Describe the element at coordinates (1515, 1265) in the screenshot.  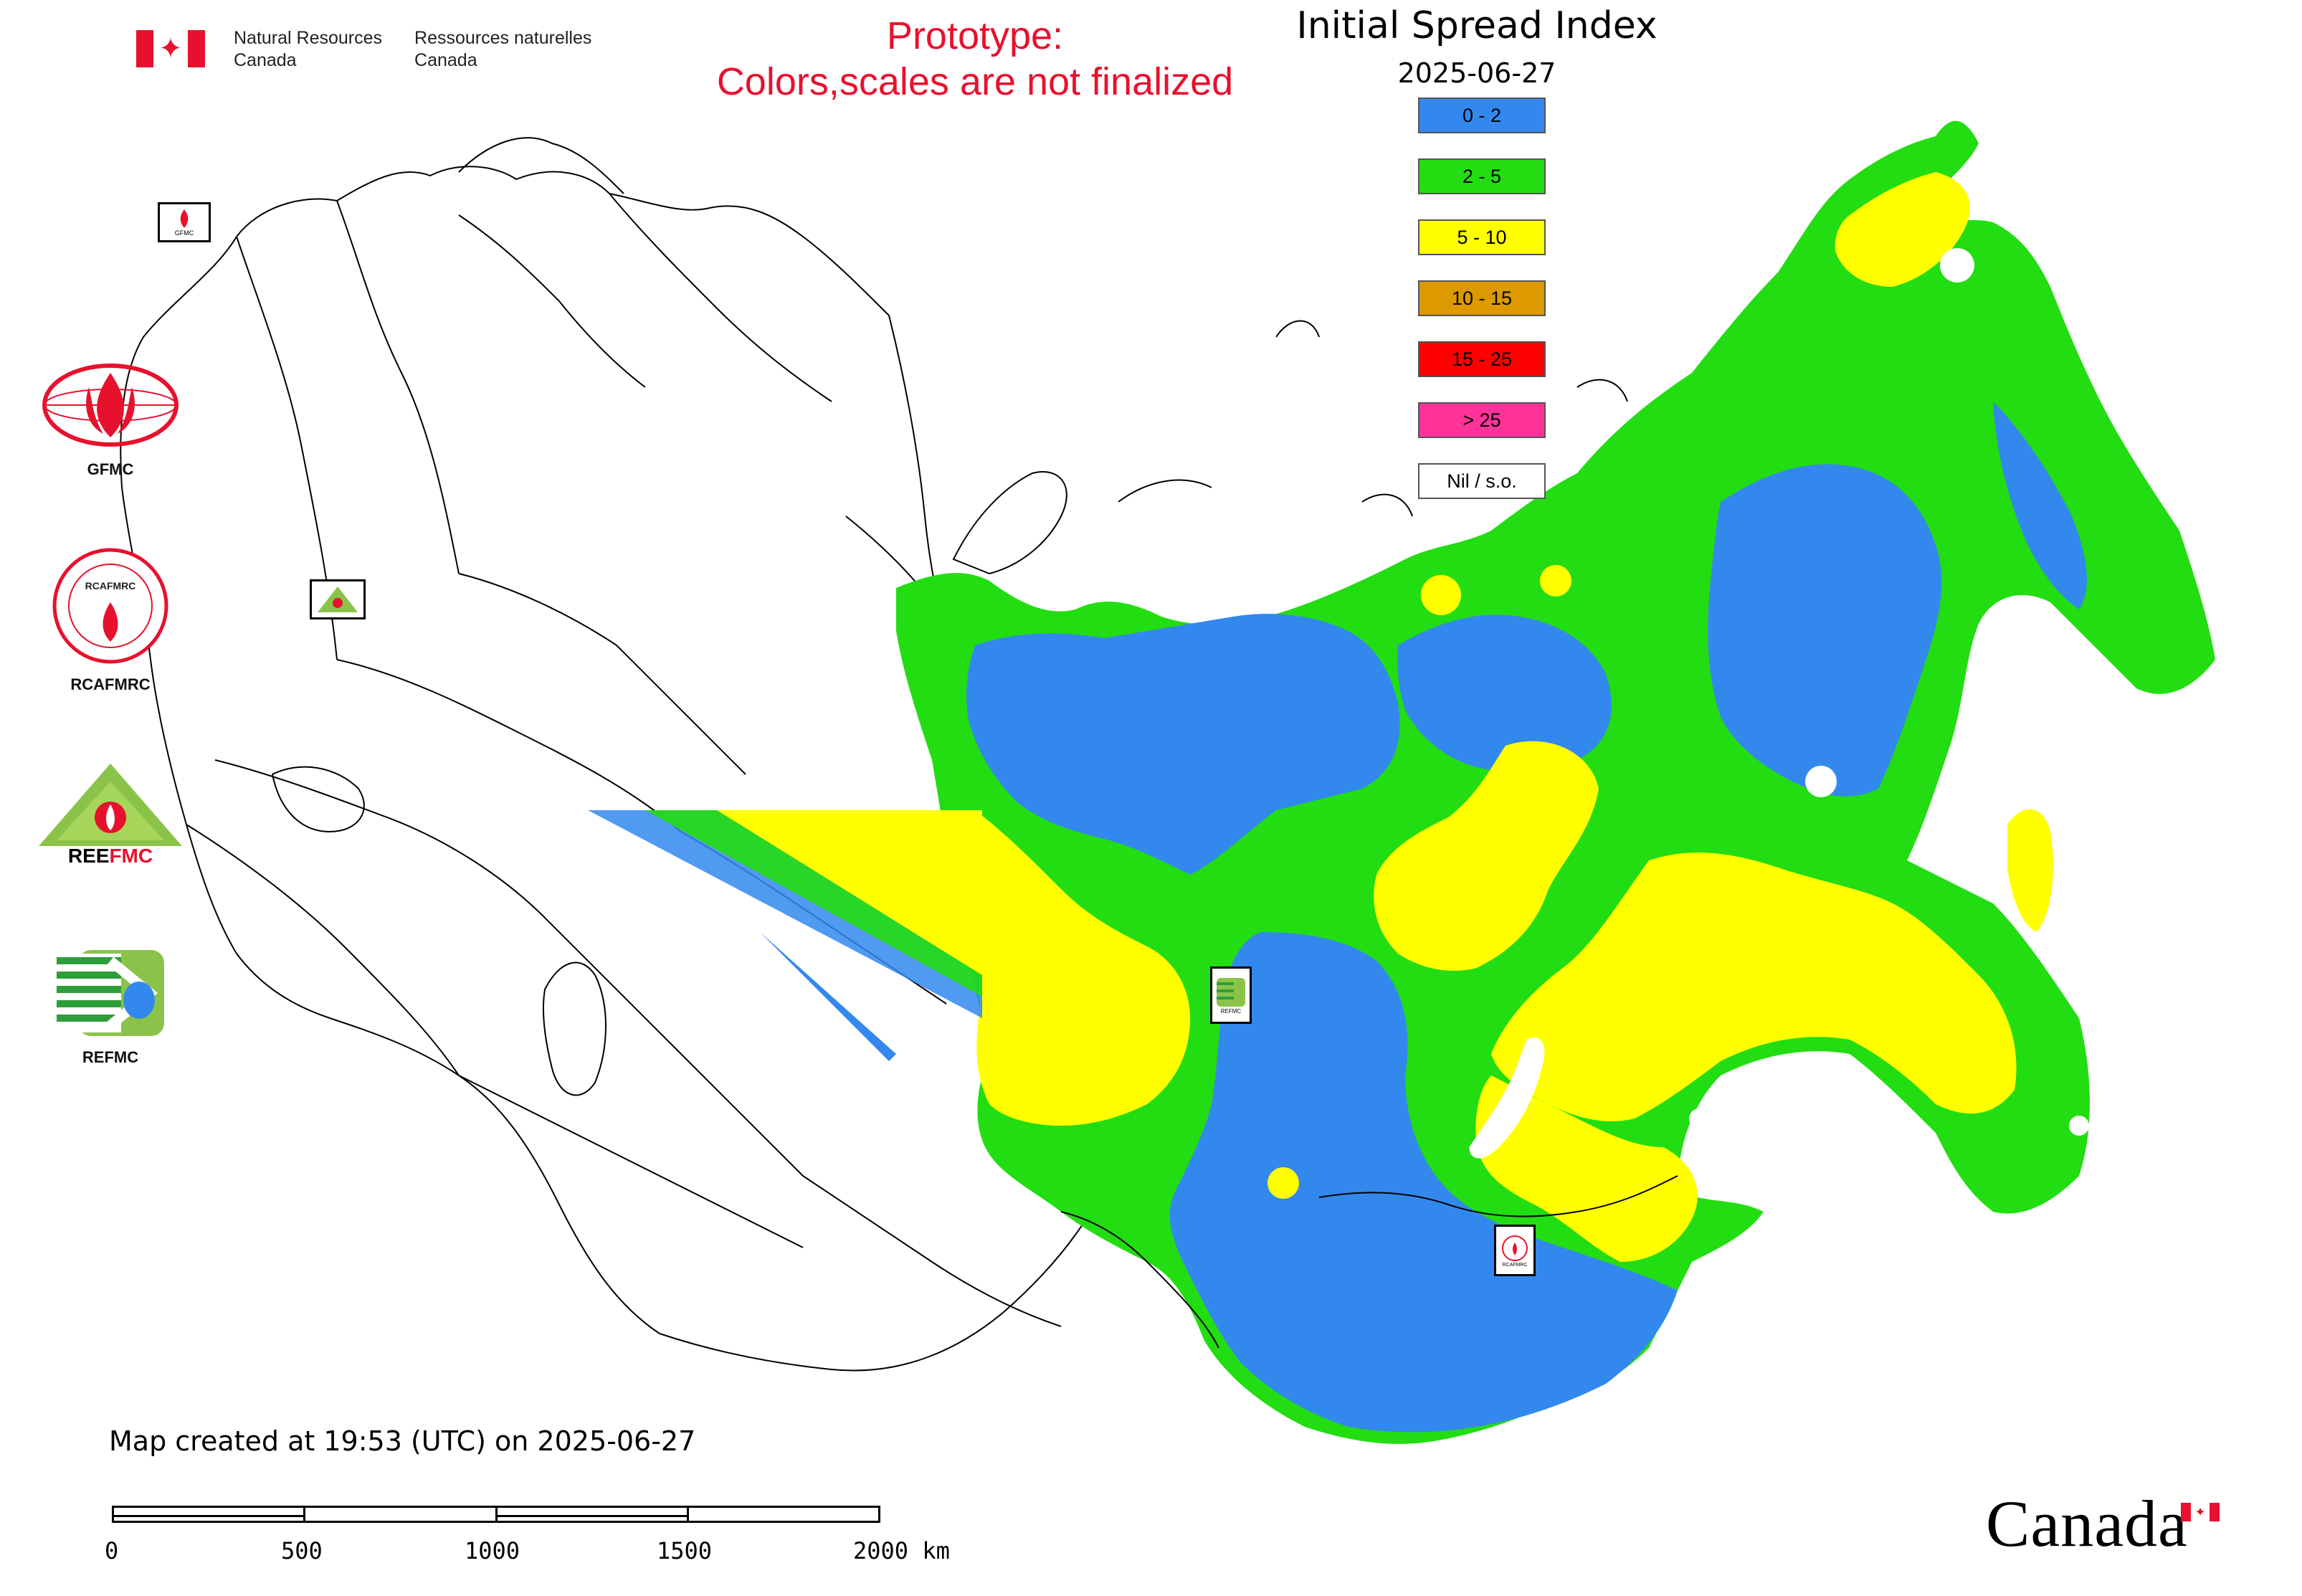
I see `stamp-rcafmrc-label: RCAFMRC` at that location.